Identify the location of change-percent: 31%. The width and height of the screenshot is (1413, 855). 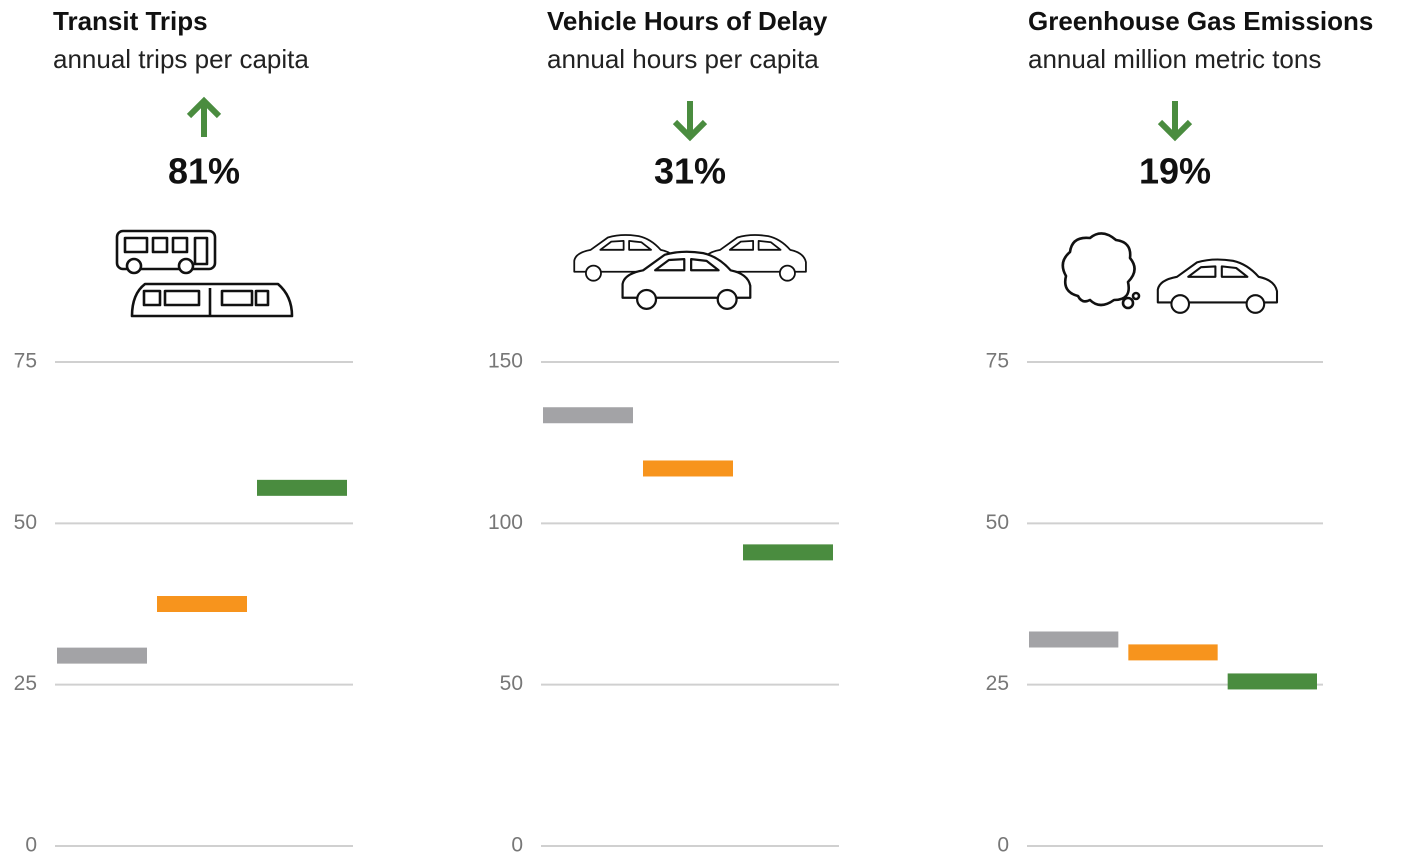
(690, 171).